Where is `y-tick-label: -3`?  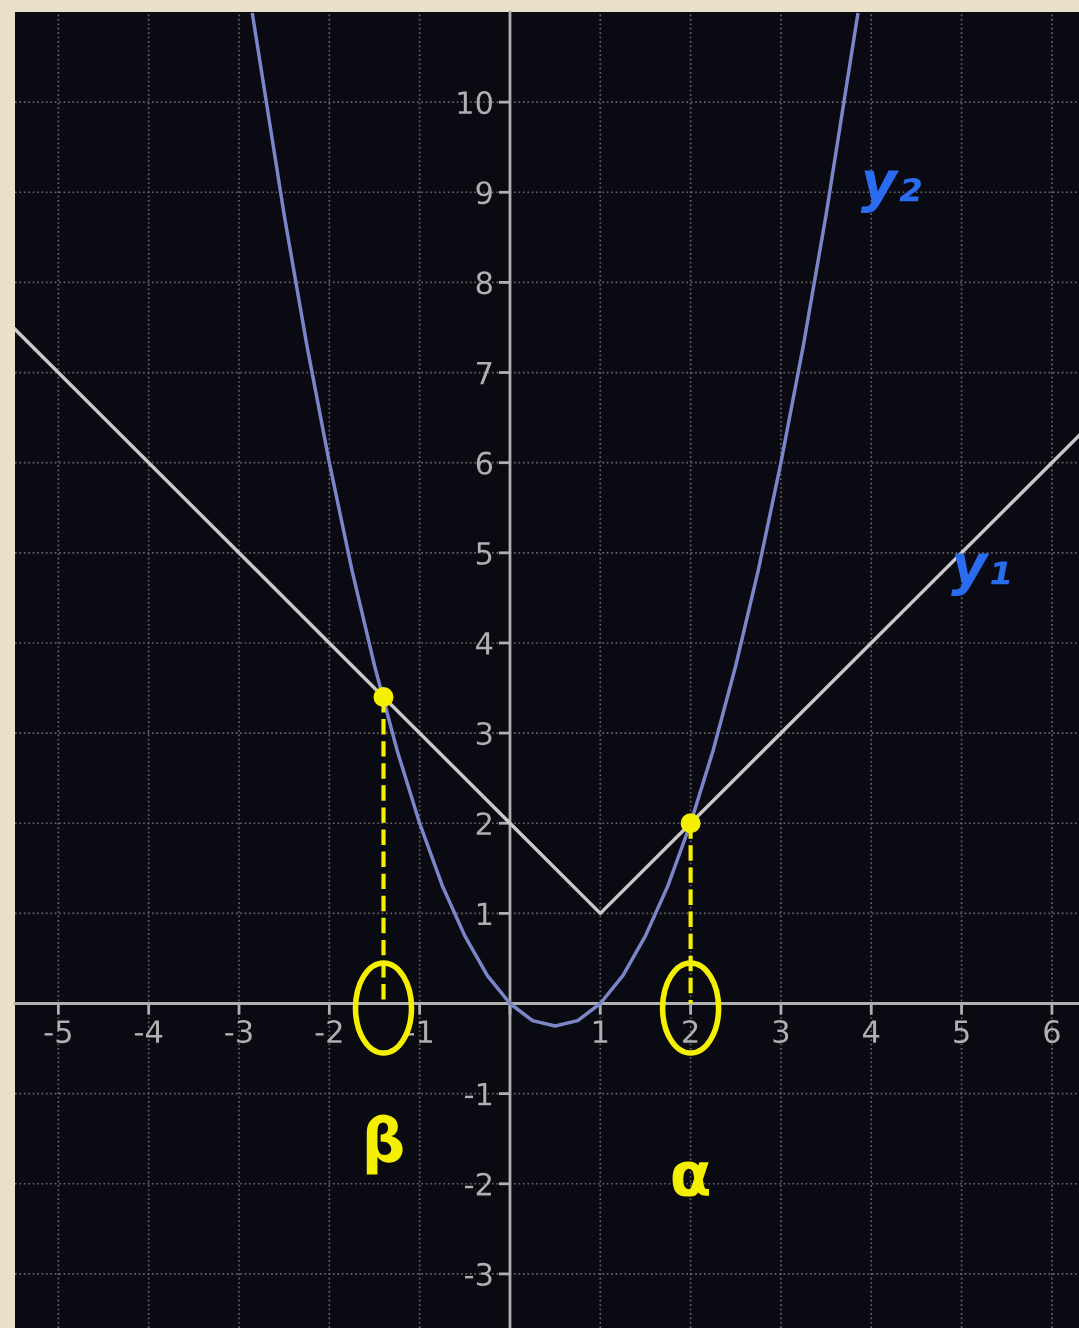
y-tick-label: -3 is located at coordinates (478, 1274).